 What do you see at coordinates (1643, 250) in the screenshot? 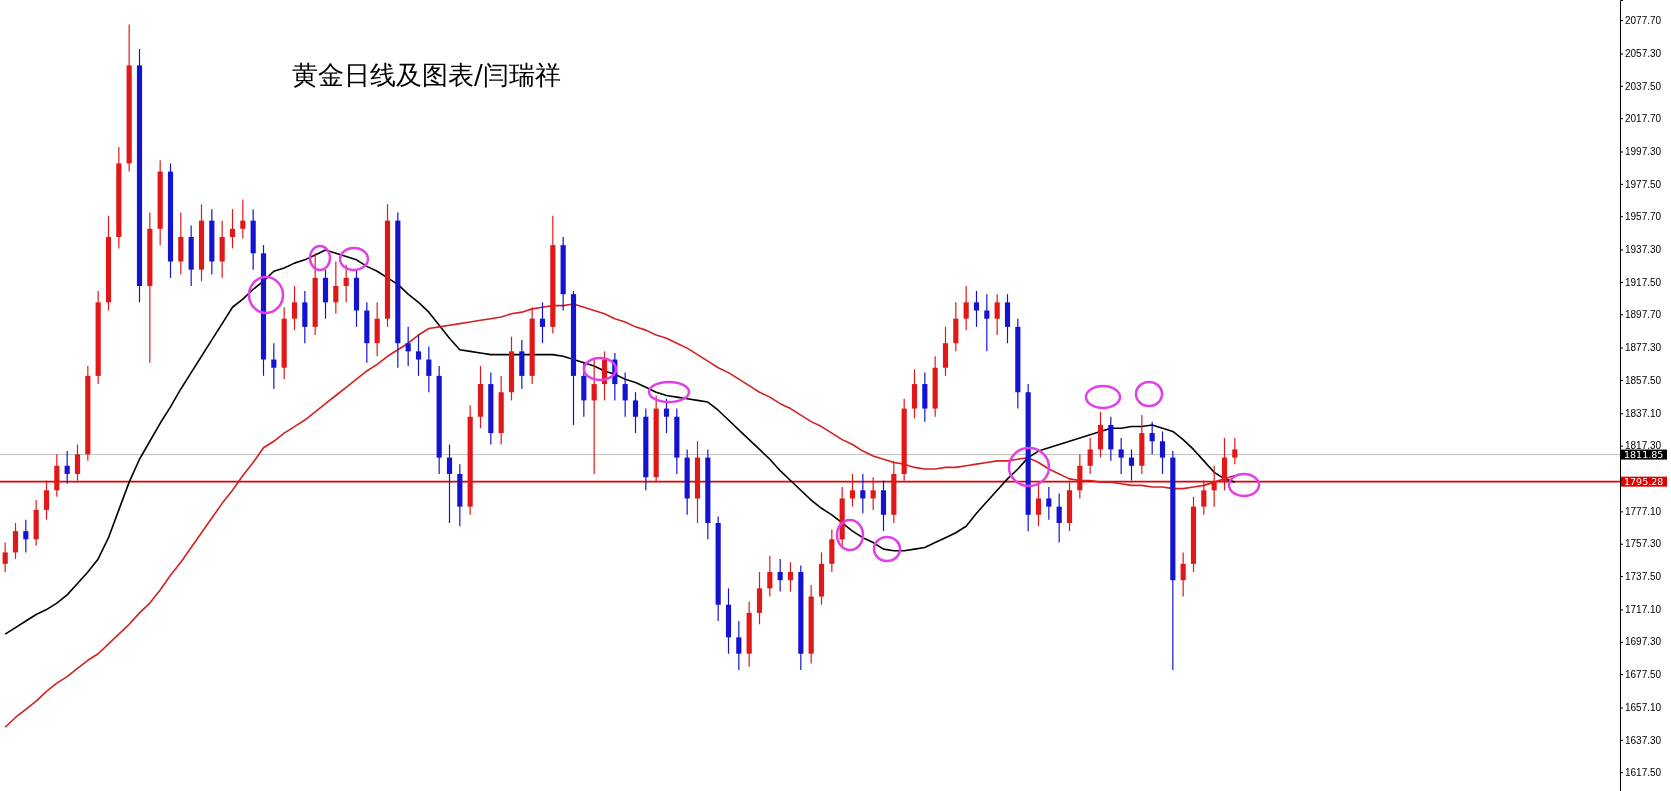
I see `y-tick-label: 1937.30` at bounding box center [1643, 250].